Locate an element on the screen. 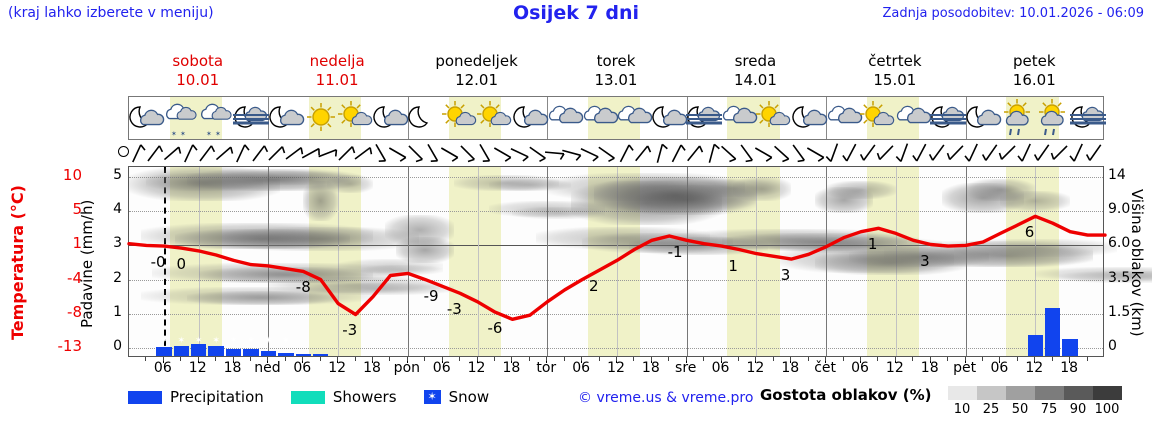 This screenshot has height=443, width=1152. cloud-density-step-label: 100 is located at coordinates (1107, 409).